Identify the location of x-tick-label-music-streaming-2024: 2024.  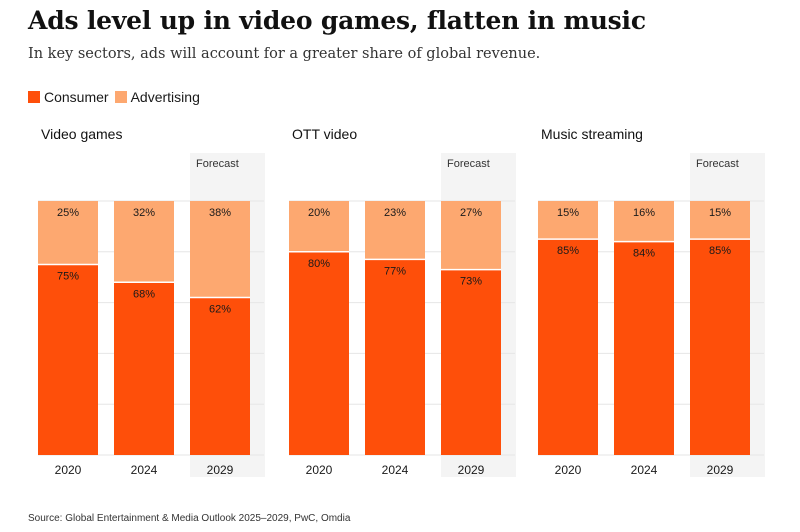
(644, 470).